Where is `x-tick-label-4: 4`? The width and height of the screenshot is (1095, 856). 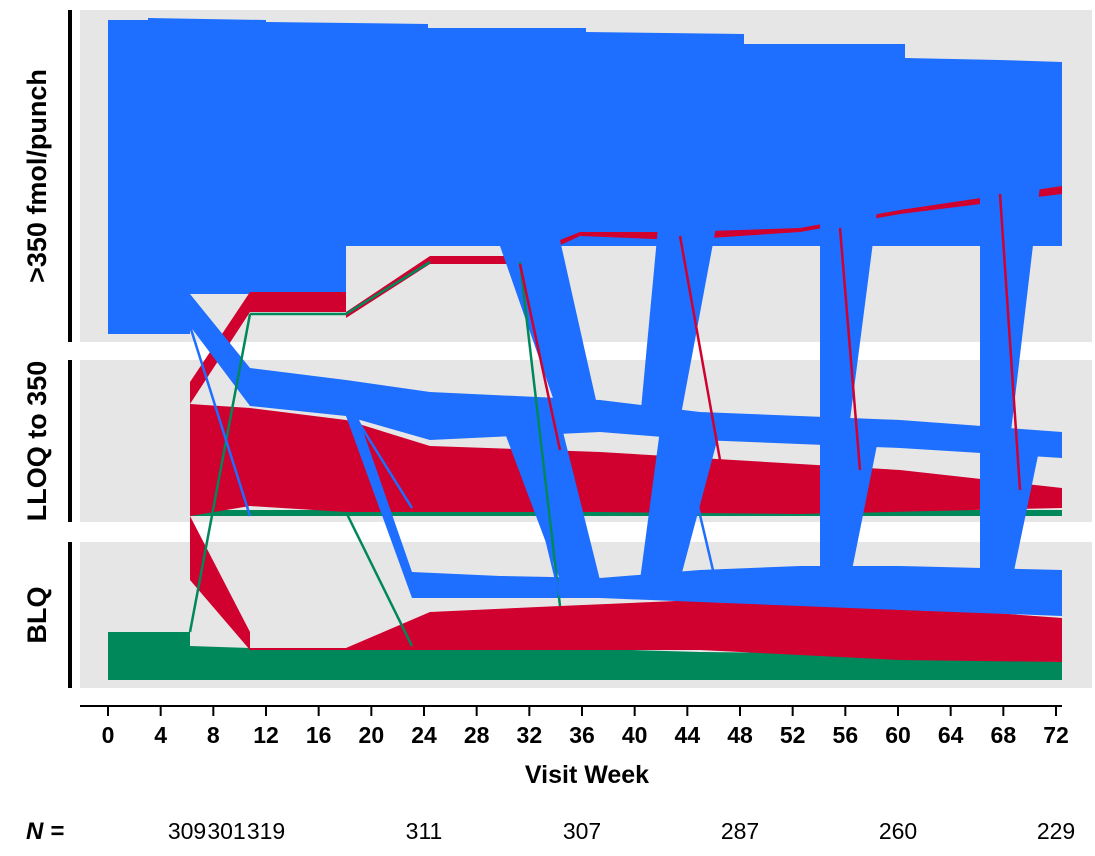 x-tick-label-4: 4 is located at coordinates (160, 735).